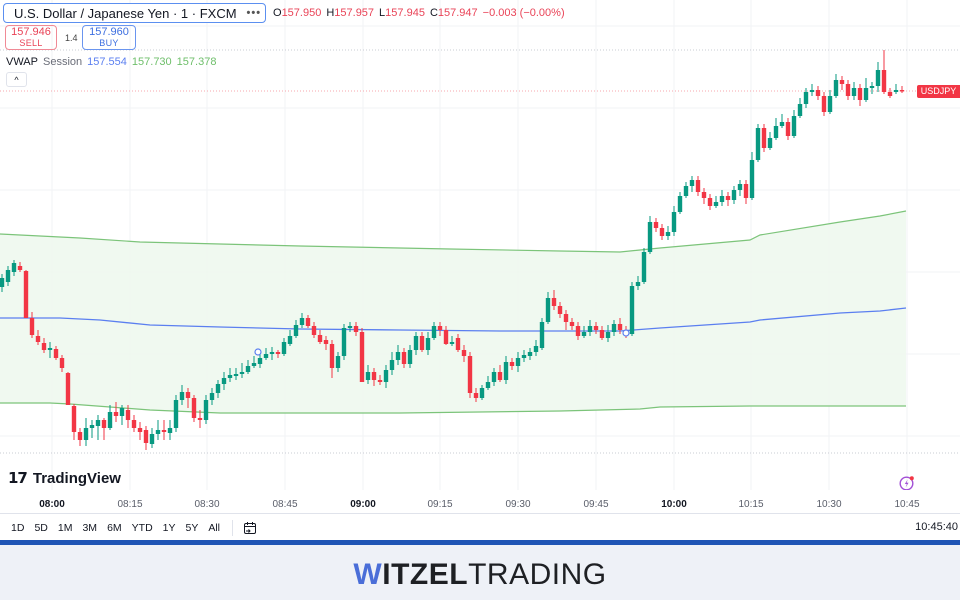 This screenshot has width=960, height=600. I want to click on vwap-value: 157.554, so click(107, 62).